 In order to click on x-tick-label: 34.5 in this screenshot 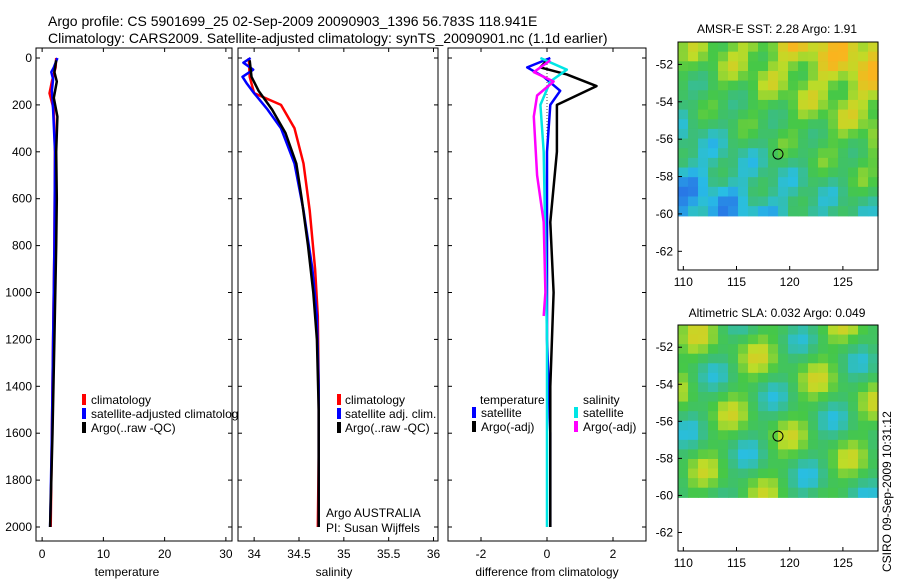, I will do `click(299, 554)`.